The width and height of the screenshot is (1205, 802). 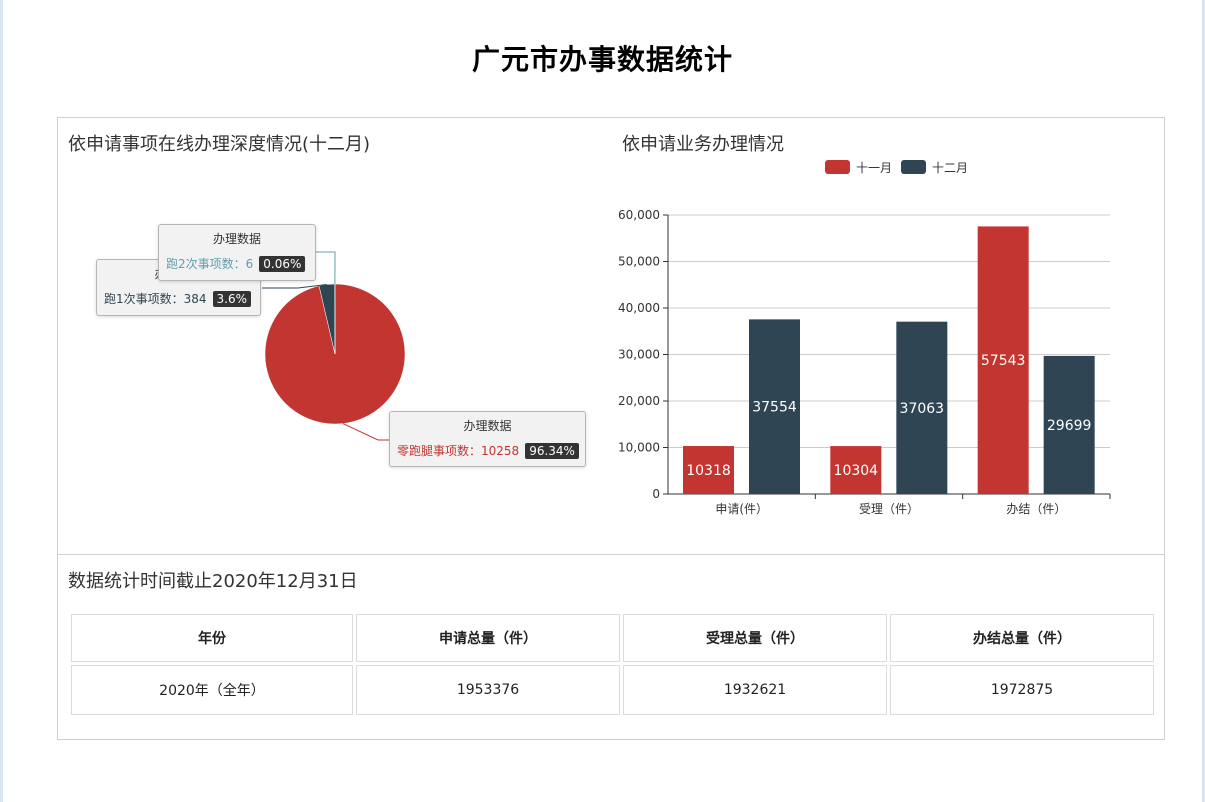 I want to click on tooltip-percent: 0.06%, so click(x=282, y=264).